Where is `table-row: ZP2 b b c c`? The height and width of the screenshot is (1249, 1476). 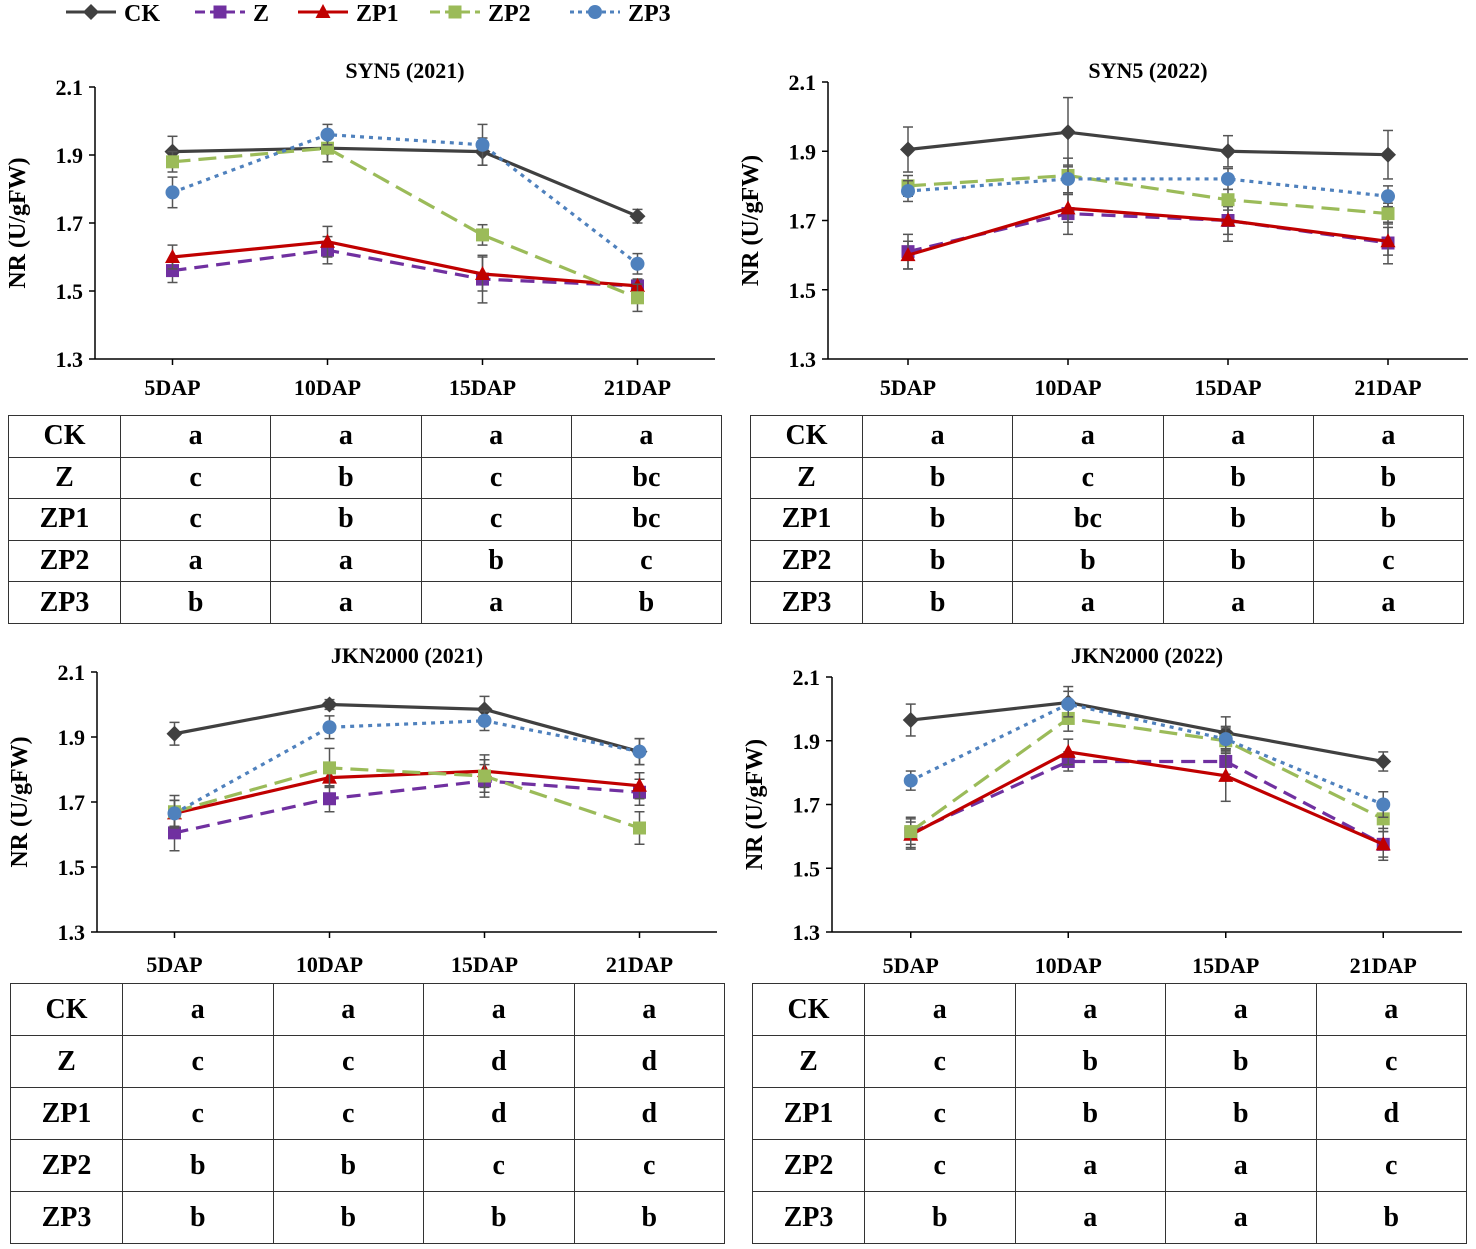 table-row: ZP2 b b c c is located at coordinates (367, 1165).